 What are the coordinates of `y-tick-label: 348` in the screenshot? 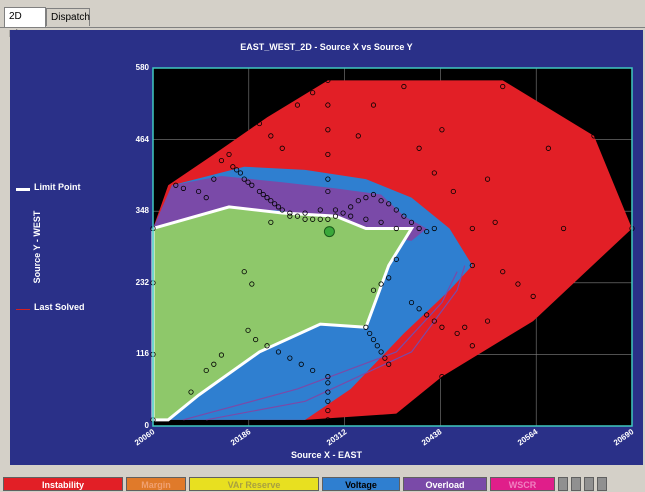 It's located at (142, 211).